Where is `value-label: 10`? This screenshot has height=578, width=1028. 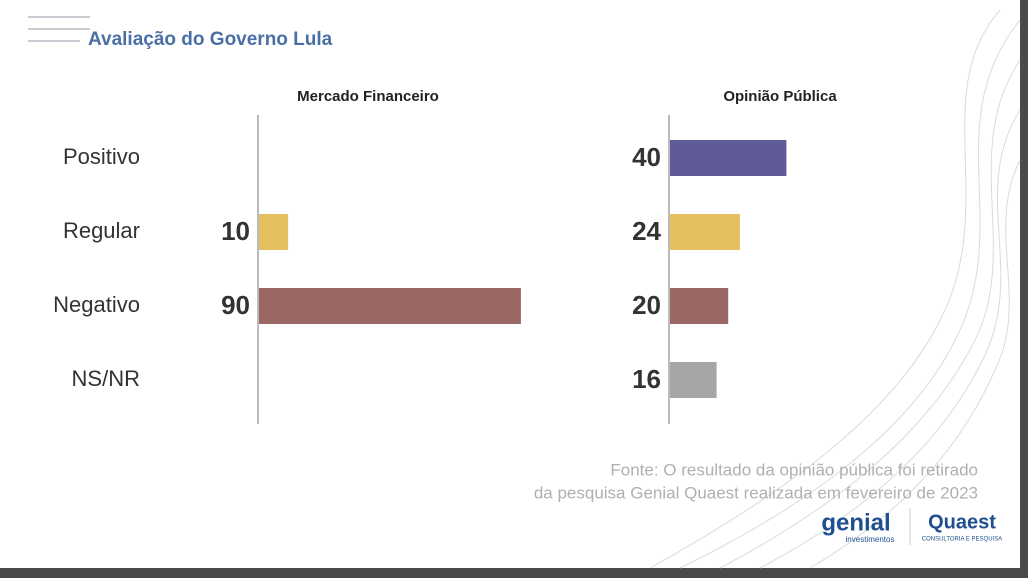
value-label: 10 is located at coordinates (235, 231).